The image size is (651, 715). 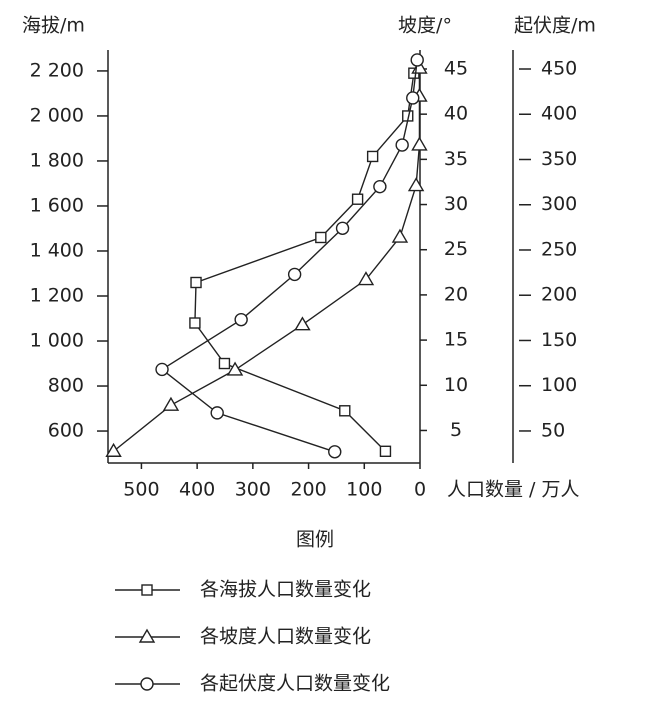 I want to click on x-axis-title: 人口数量 / 万人, so click(x=513, y=490).